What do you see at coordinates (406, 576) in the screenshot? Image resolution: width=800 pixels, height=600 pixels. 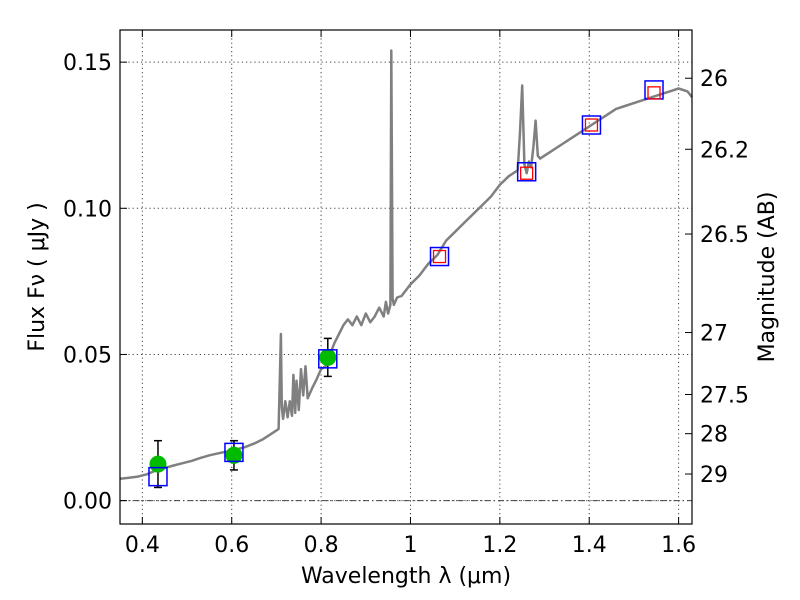 I see `x-axis-label: Wavelength λ (μm)` at bounding box center [406, 576].